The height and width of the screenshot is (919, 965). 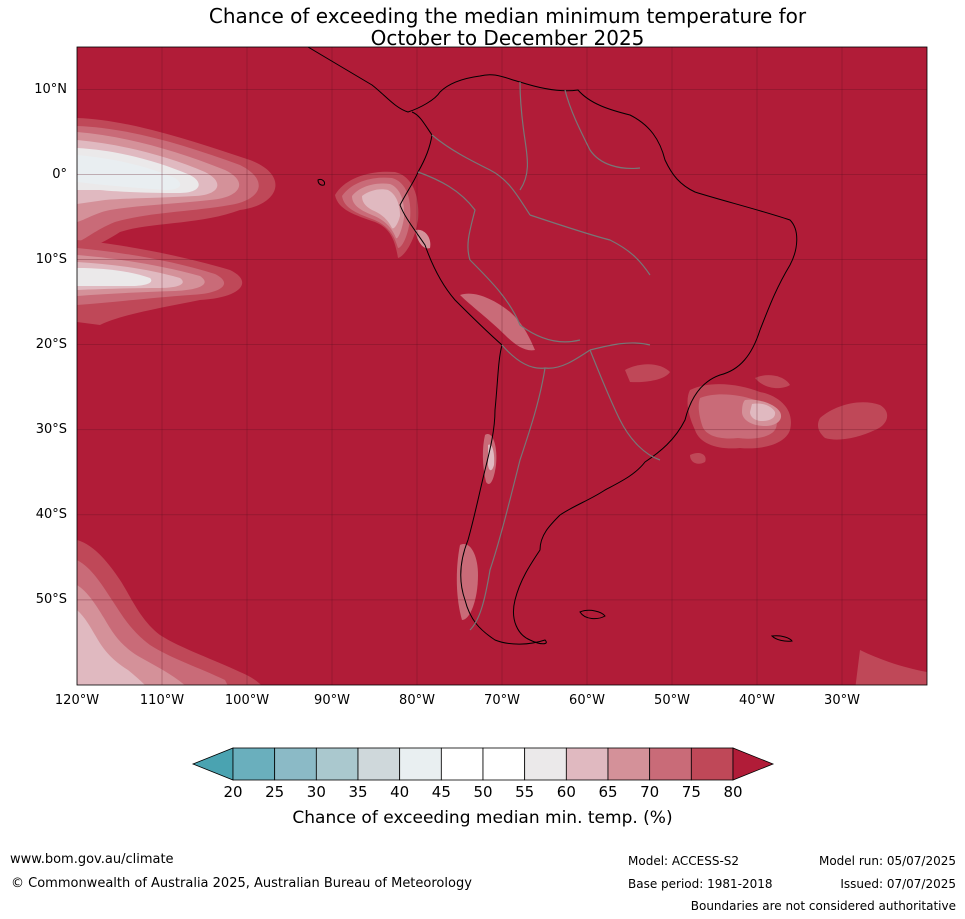 What do you see at coordinates (475, 424) in the screenshot?
I see `anomaly-region-andes` at bounding box center [475, 424].